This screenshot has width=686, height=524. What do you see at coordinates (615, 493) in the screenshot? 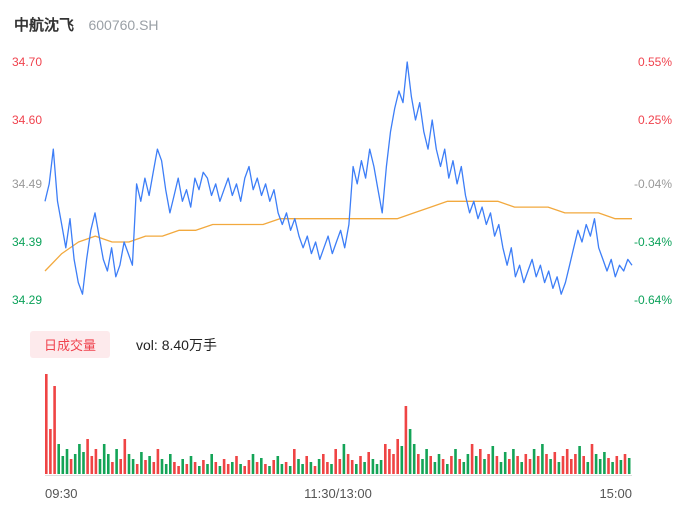
I see `x-axis-label-close: 15:00` at bounding box center [615, 493].